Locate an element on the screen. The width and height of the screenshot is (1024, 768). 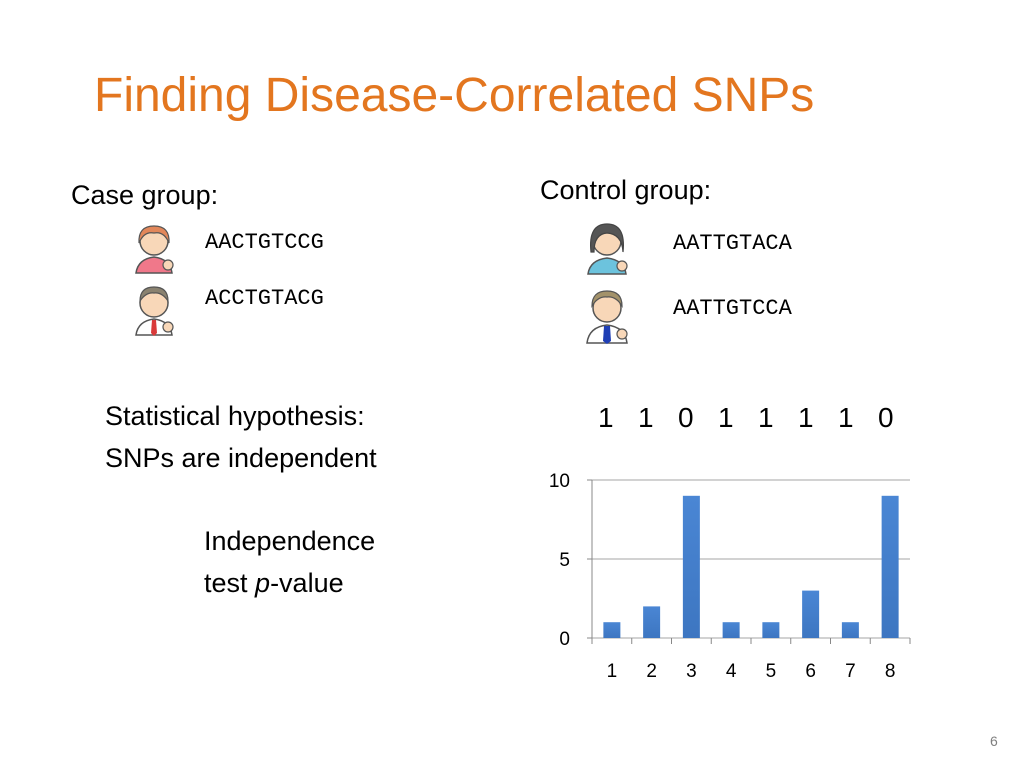
x-tick-label: 5 is located at coordinates (771, 671).